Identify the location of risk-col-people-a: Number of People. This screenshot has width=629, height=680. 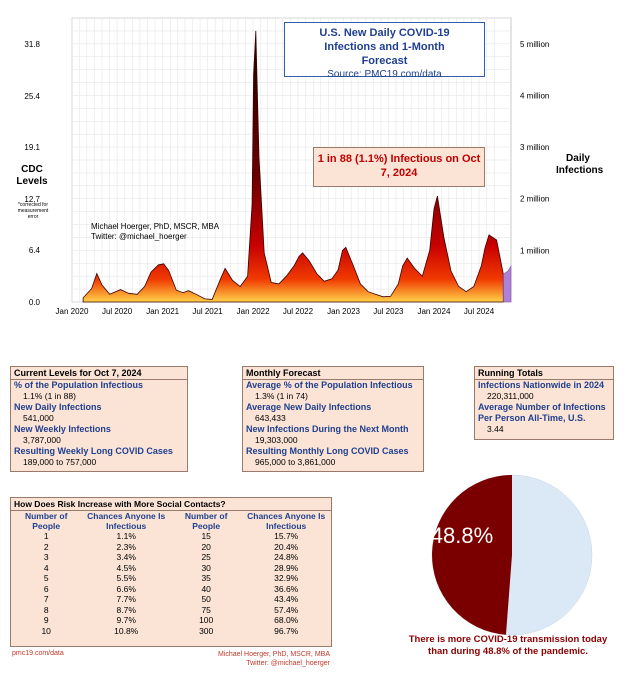
(46, 521).